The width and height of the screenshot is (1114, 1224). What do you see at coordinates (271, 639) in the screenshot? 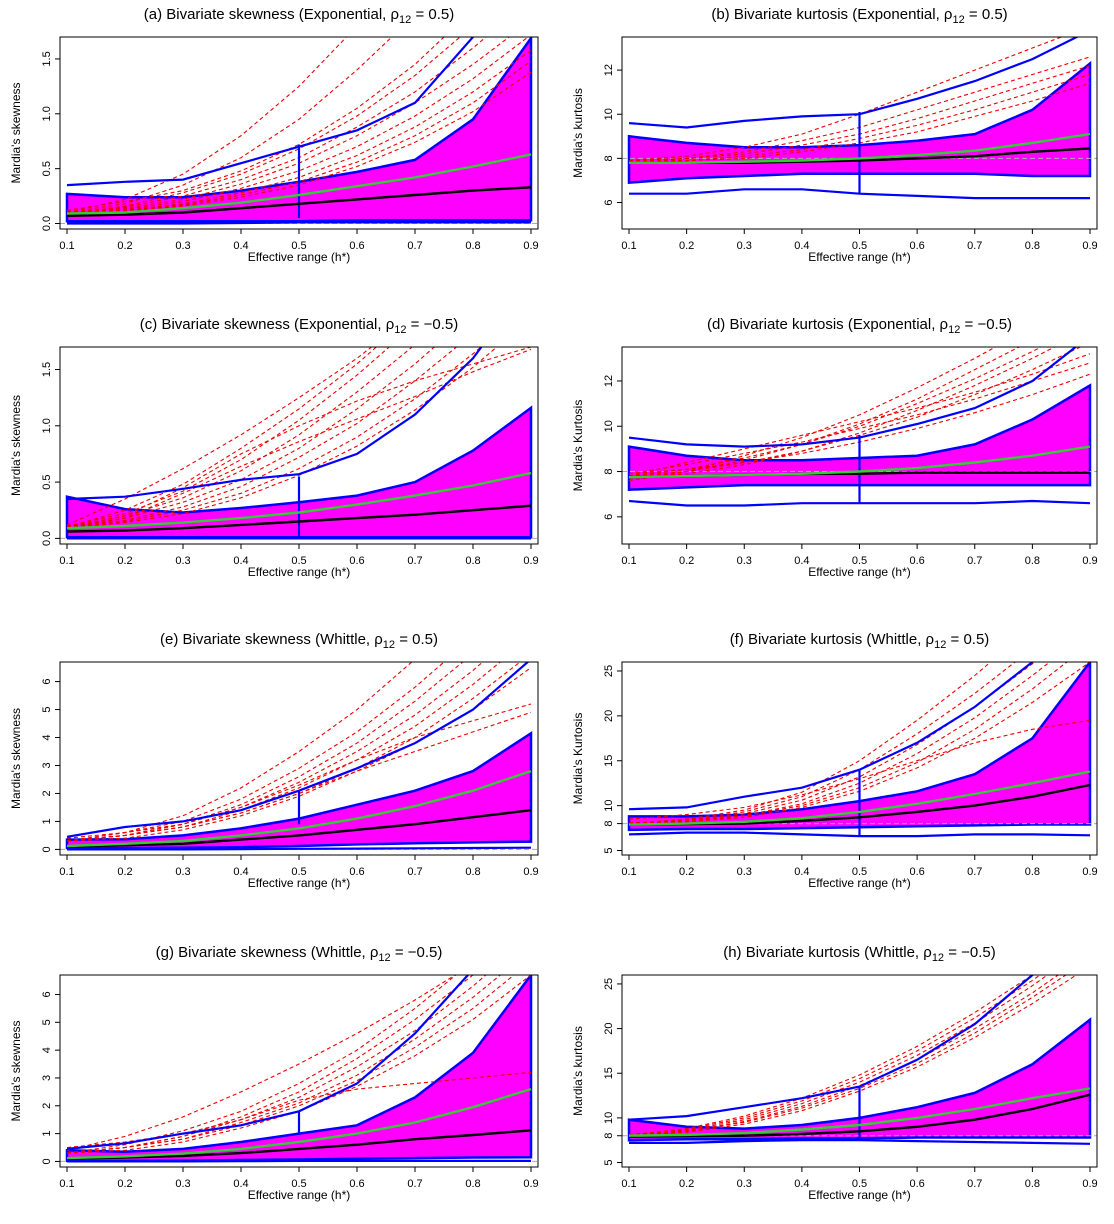
I see `chart-e-title-prefix: (e) Bivariate skewness (Whittle, ρ` at bounding box center [271, 639].